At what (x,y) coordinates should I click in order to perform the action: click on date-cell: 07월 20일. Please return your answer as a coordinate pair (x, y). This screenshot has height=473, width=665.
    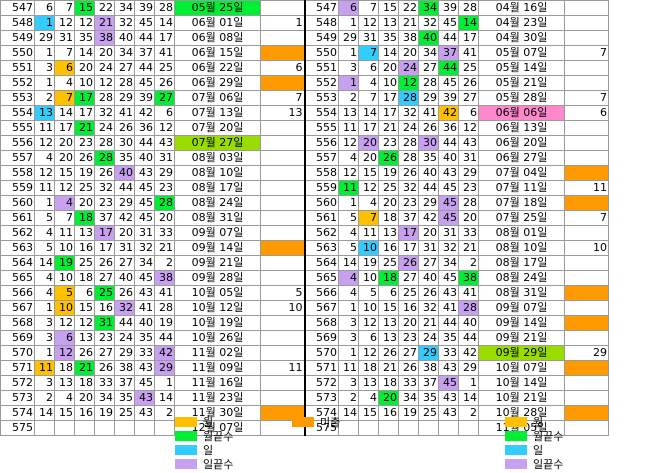
    Looking at the image, I should click on (217, 128).